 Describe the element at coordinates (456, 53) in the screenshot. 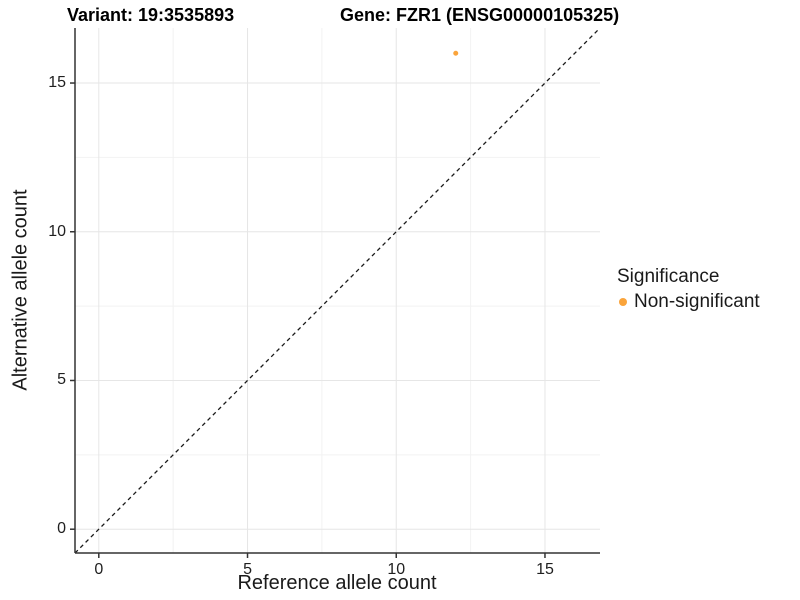

I see `data-point` at that location.